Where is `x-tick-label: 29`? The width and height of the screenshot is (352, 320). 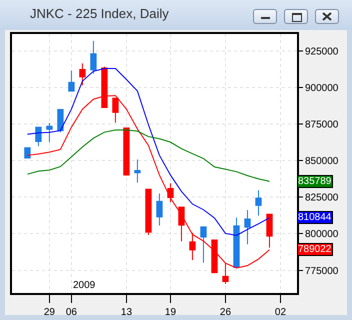
x-tick-label: 29 is located at coordinates (50, 312).